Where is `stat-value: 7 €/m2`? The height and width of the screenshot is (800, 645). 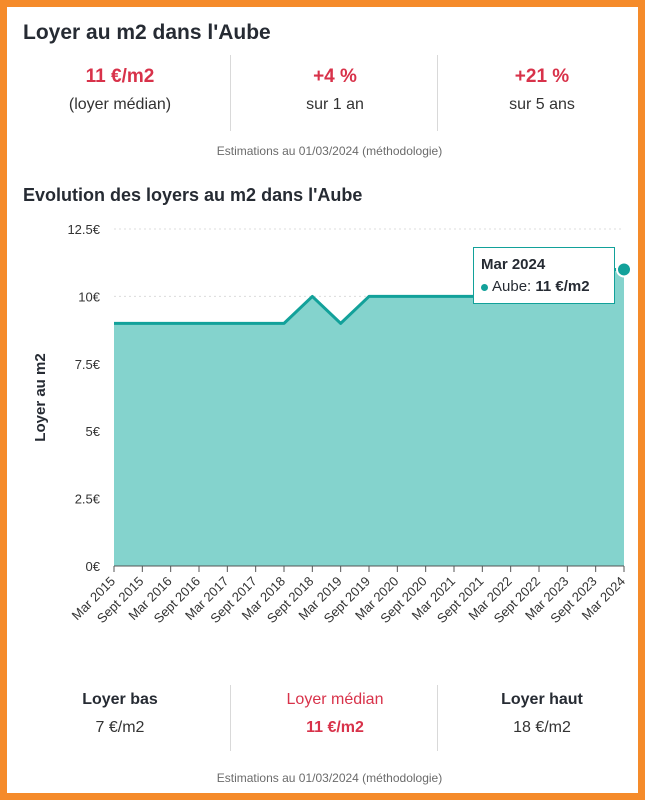 stat-value: 7 €/m2 is located at coordinates (120, 727).